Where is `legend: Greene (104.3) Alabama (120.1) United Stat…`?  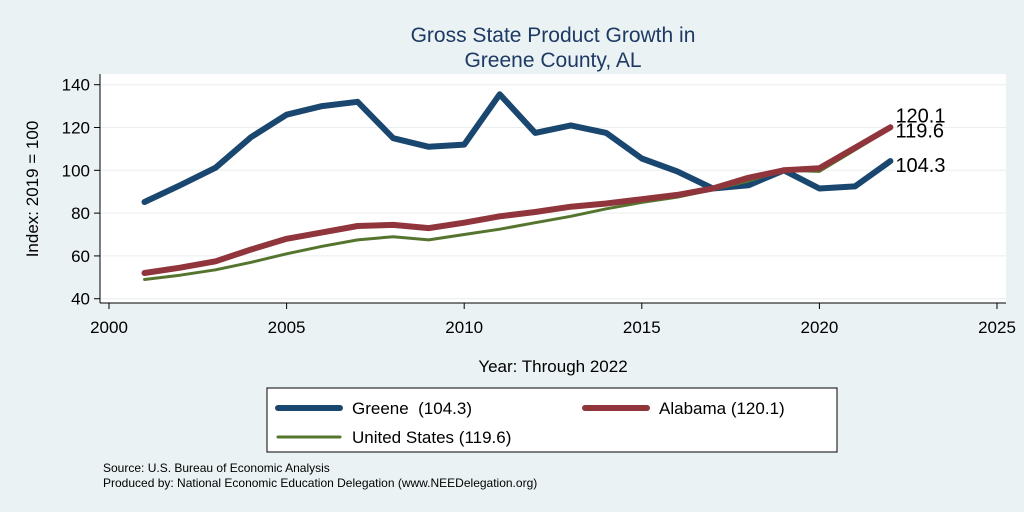 legend: Greene (104.3) Alabama (120.1) United Stat… is located at coordinates (530, 423).